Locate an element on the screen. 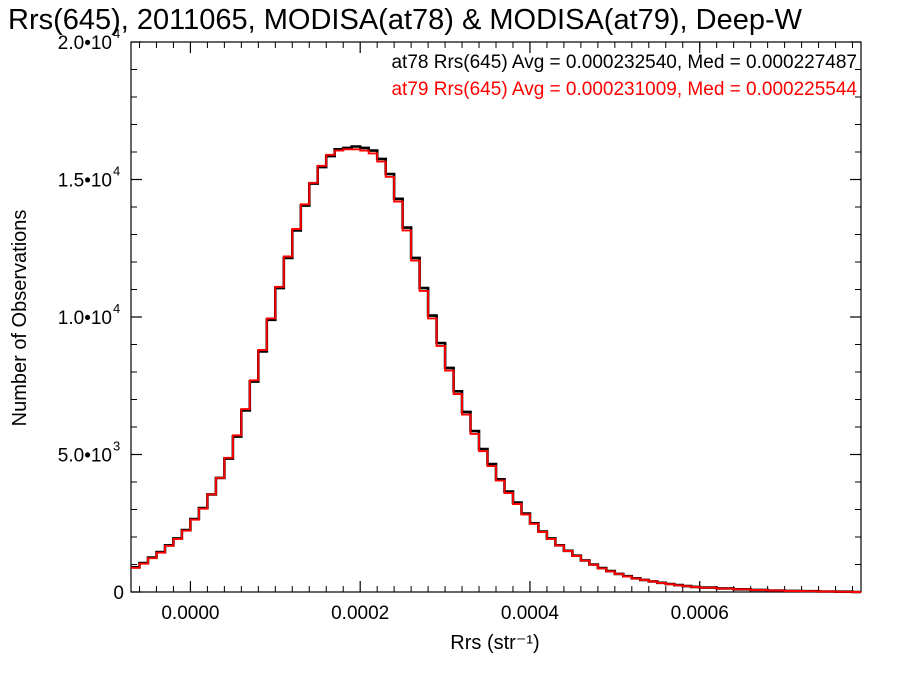  y-tick-label: 0 is located at coordinates (118, 593).